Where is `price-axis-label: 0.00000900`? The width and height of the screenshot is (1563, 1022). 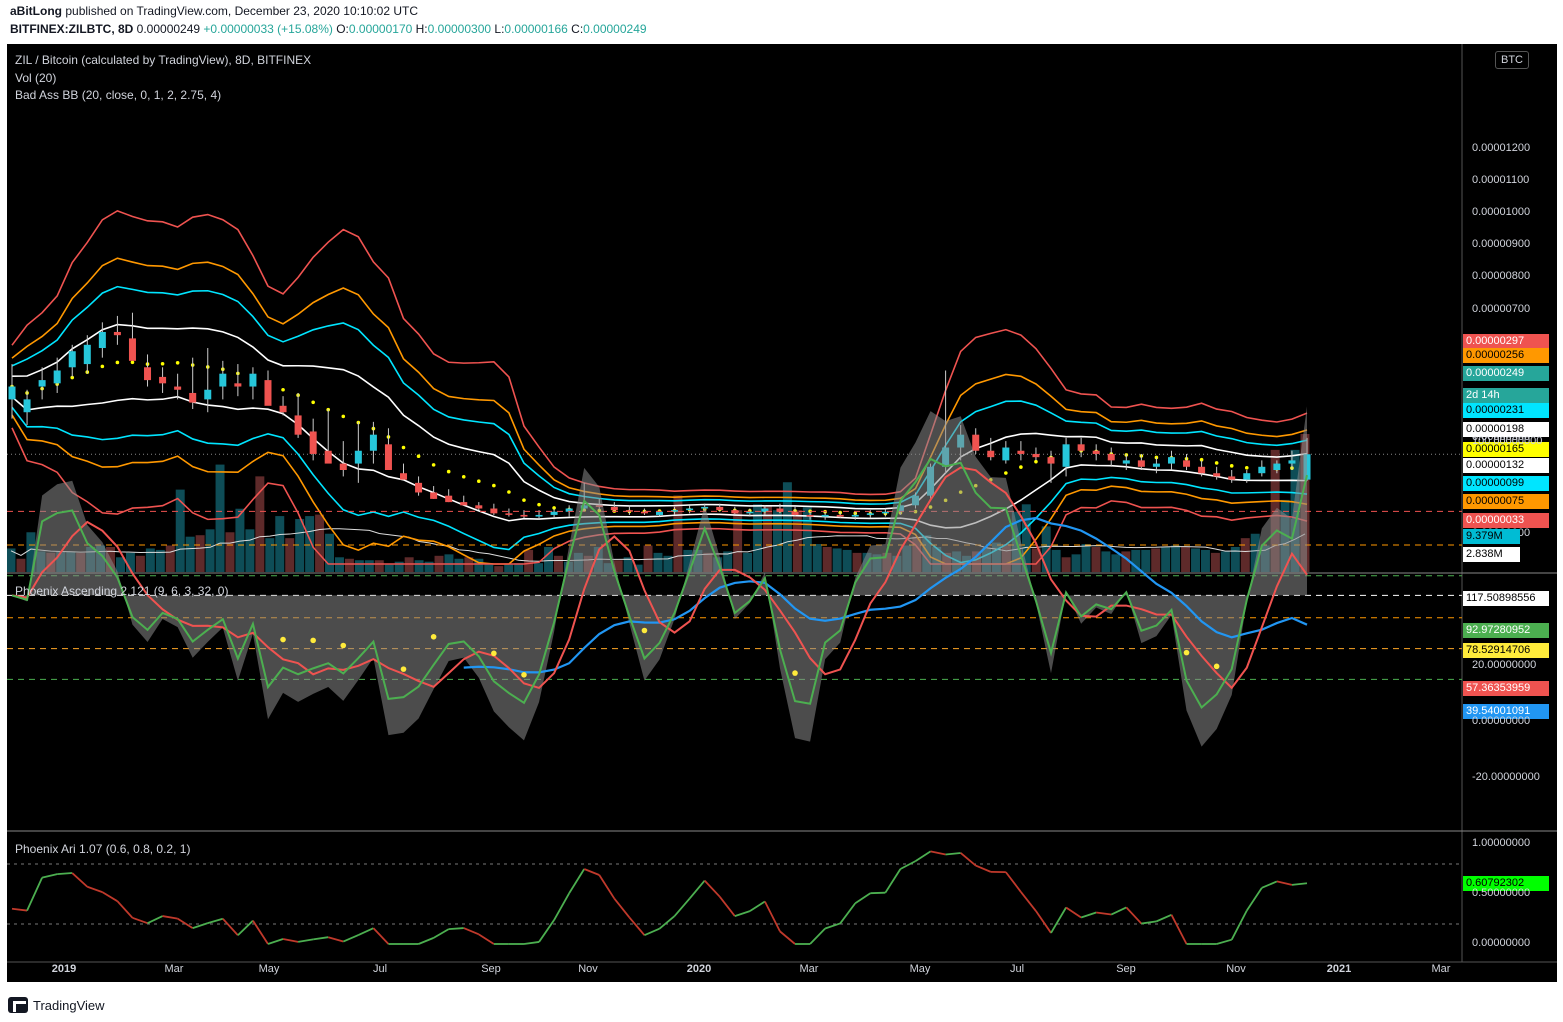 price-axis-label: 0.00000900 is located at coordinates (1501, 244).